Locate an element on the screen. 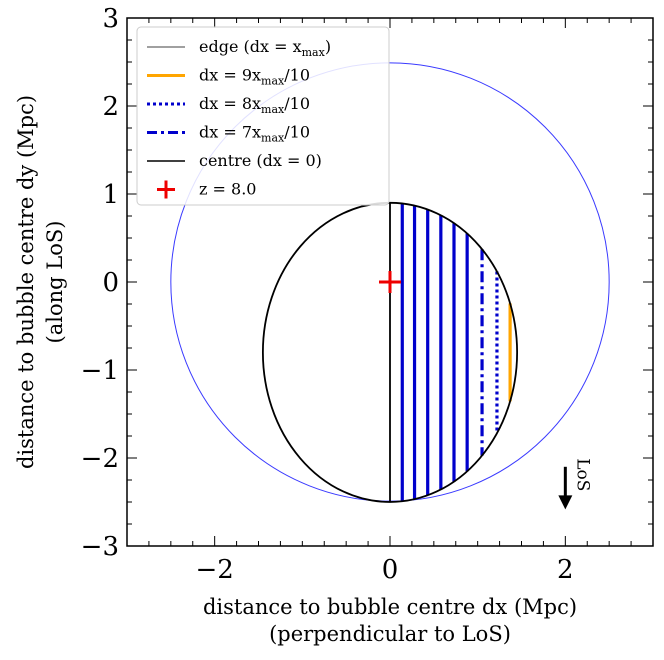  legend-label: z = 8.0 is located at coordinates (227, 189).